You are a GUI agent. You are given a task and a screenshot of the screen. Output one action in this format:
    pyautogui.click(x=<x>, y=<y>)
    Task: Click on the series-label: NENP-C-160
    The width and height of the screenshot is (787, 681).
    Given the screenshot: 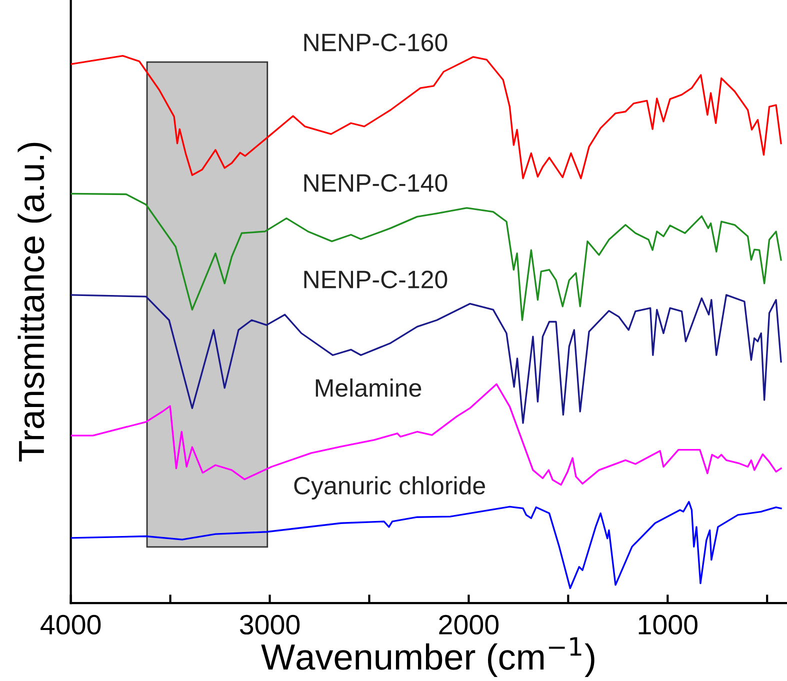 What is the action you would take?
    pyautogui.click(x=376, y=43)
    